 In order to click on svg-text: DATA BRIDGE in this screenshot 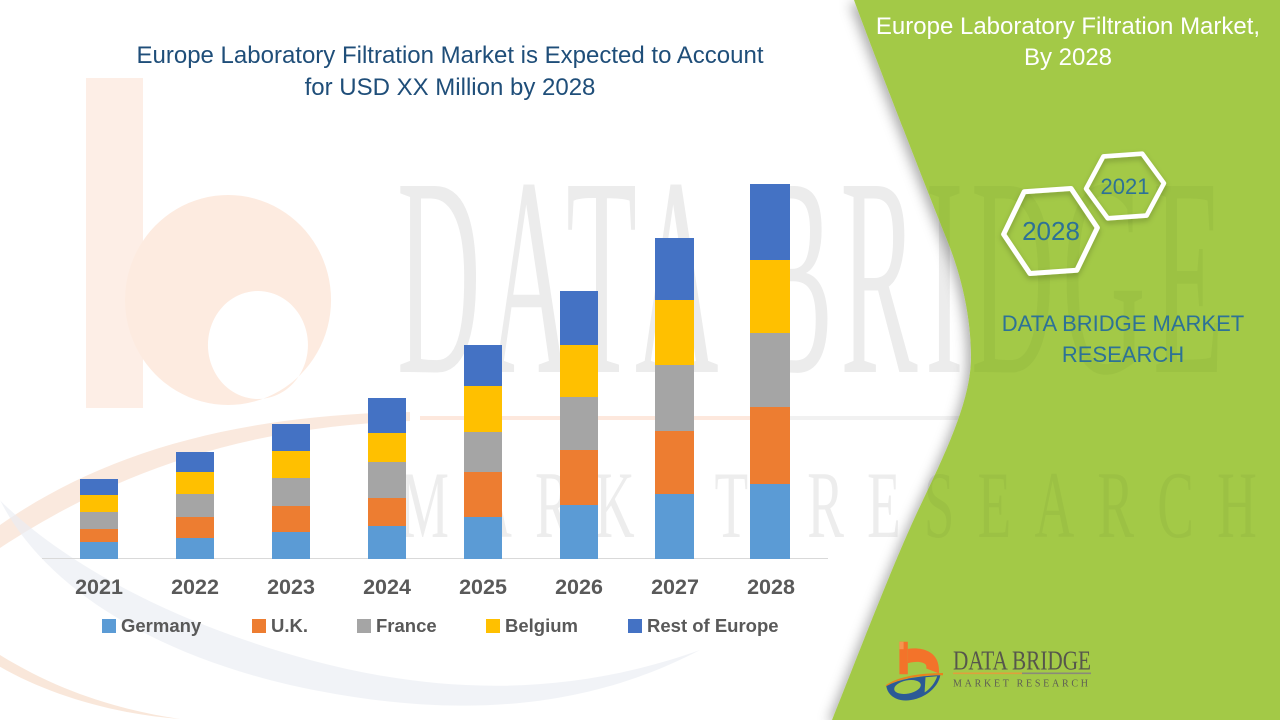, I will do `click(1022, 661)`.